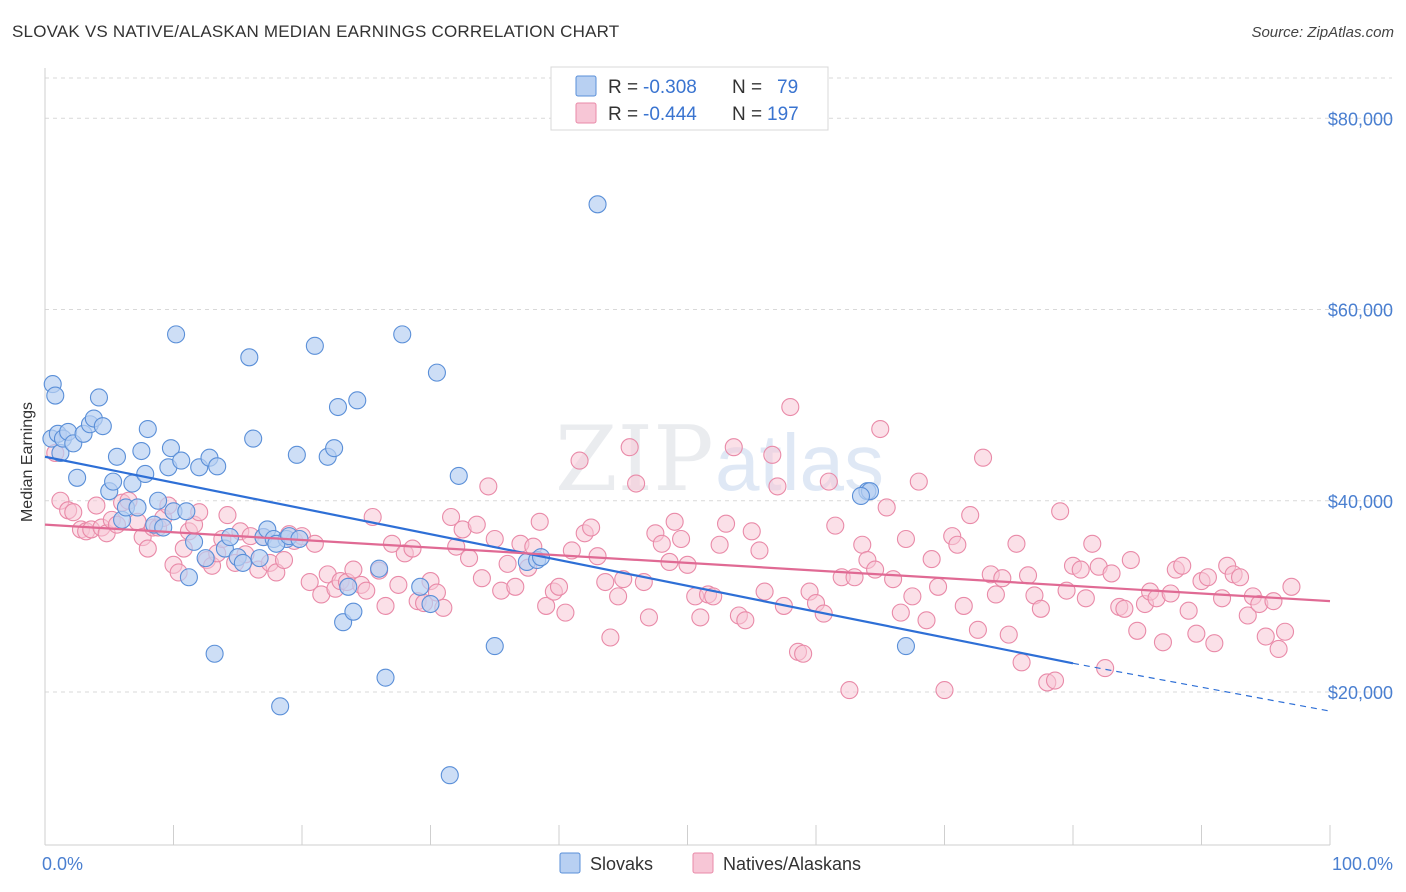 This screenshot has height=892, width=1406. Describe the element at coordinates (747, 87) in the screenshot. I see `legend-n-label-1: N =` at that location.